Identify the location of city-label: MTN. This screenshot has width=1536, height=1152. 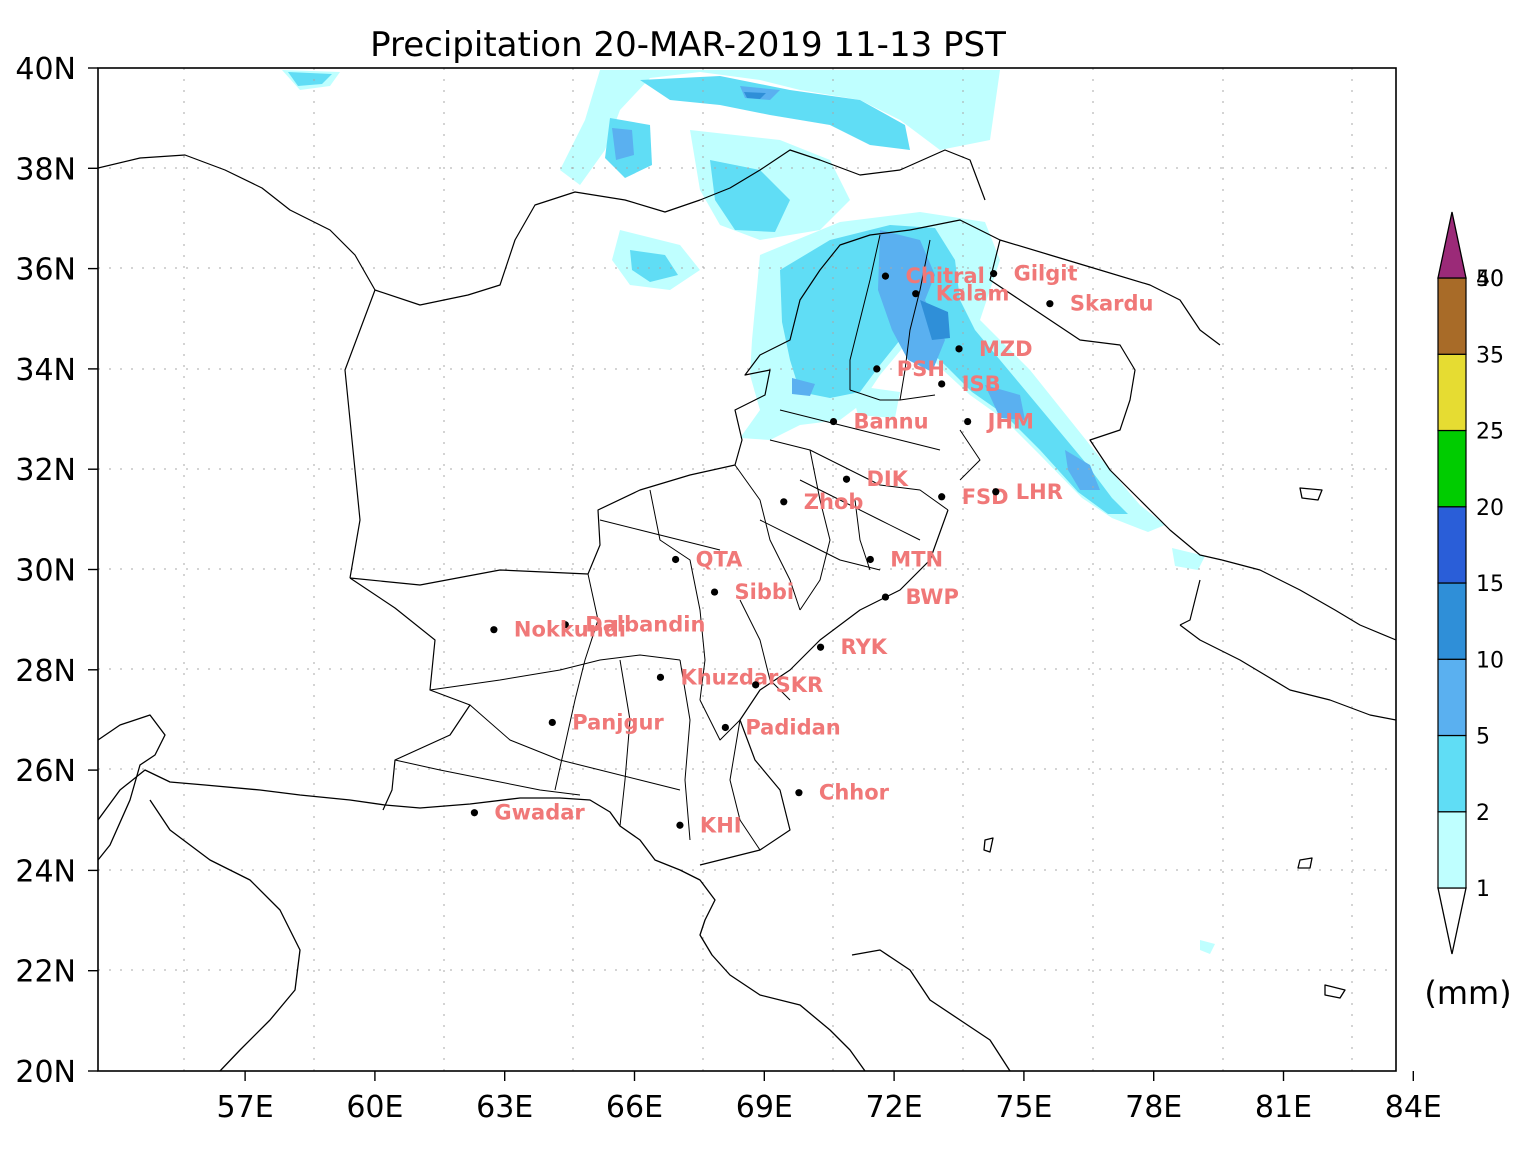
(916, 559).